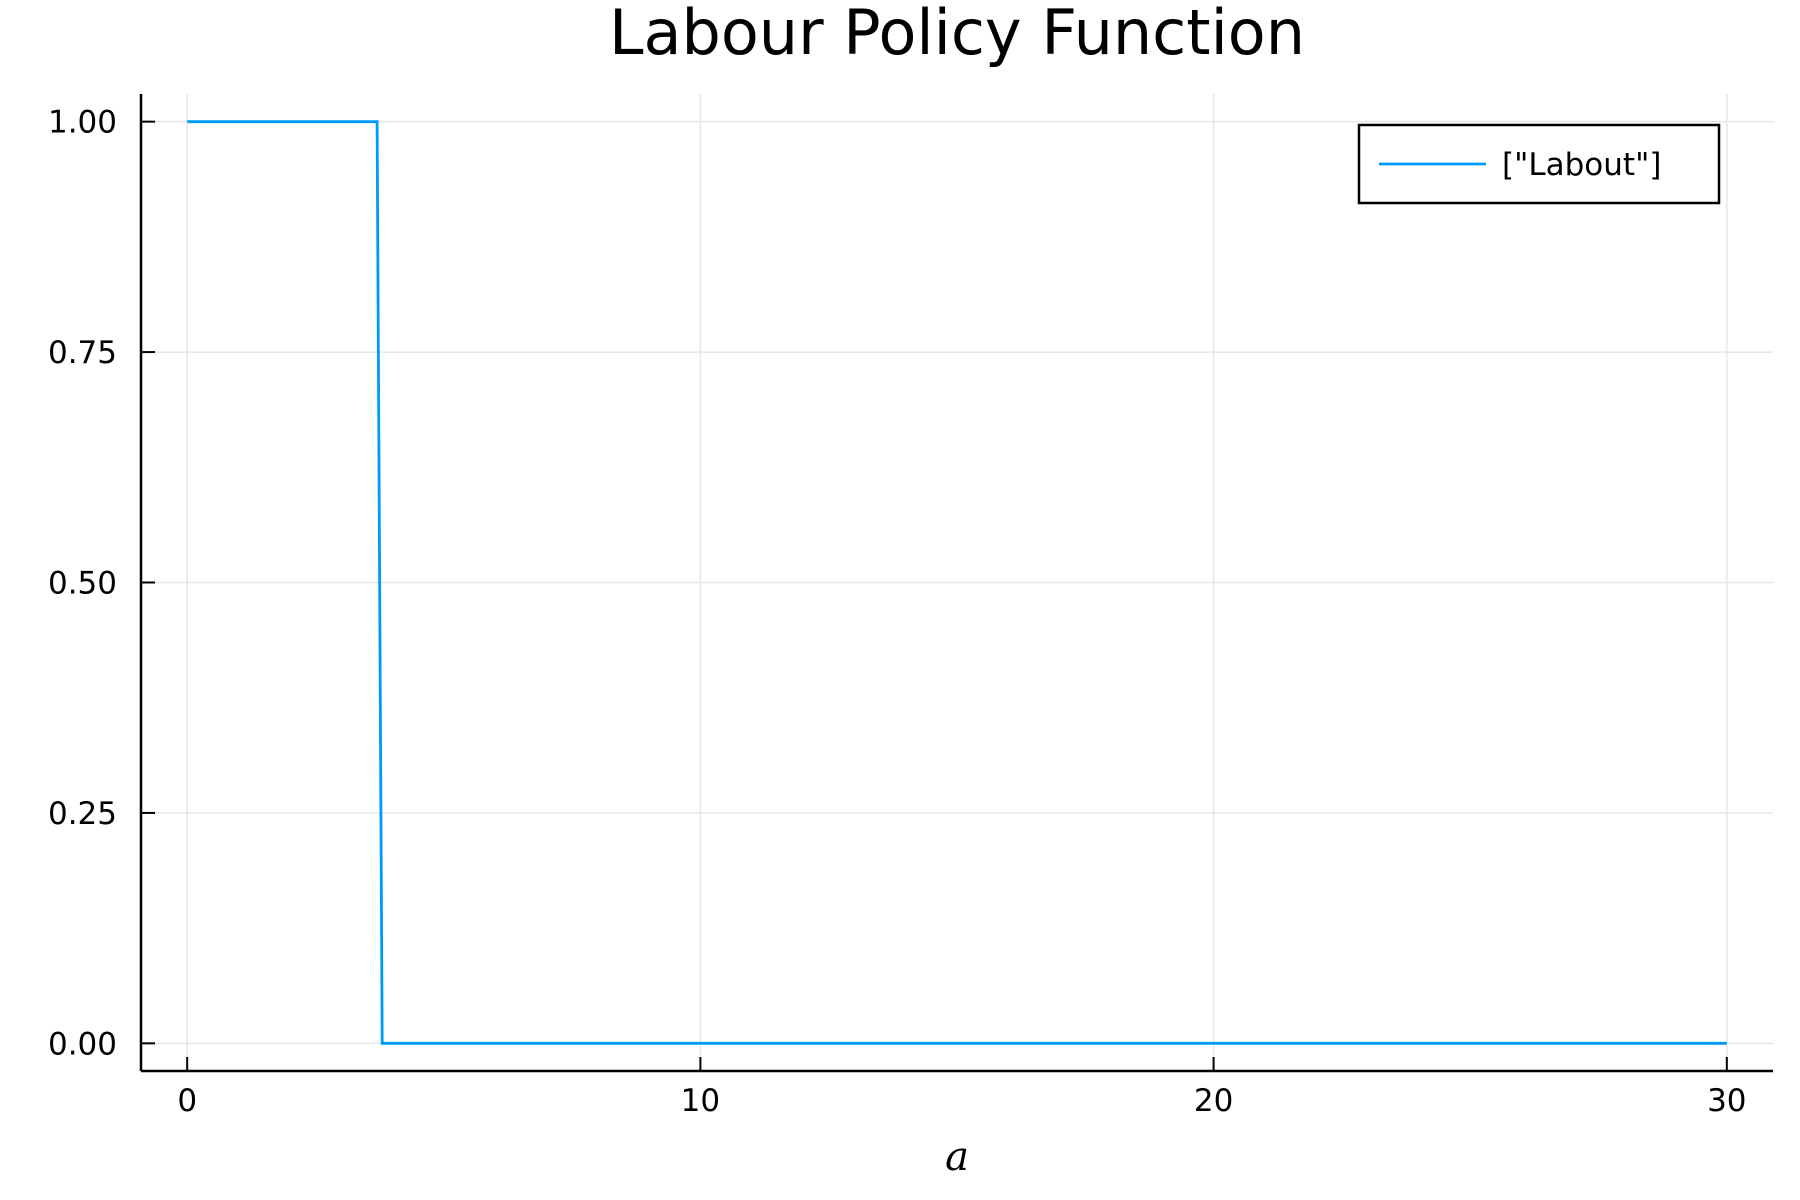 The height and width of the screenshot is (1200, 1800). What do you see at coordinates (82, 584) in the screenshot?
I see `y-tick-label: 0.50` at bounding box center [82, 584].